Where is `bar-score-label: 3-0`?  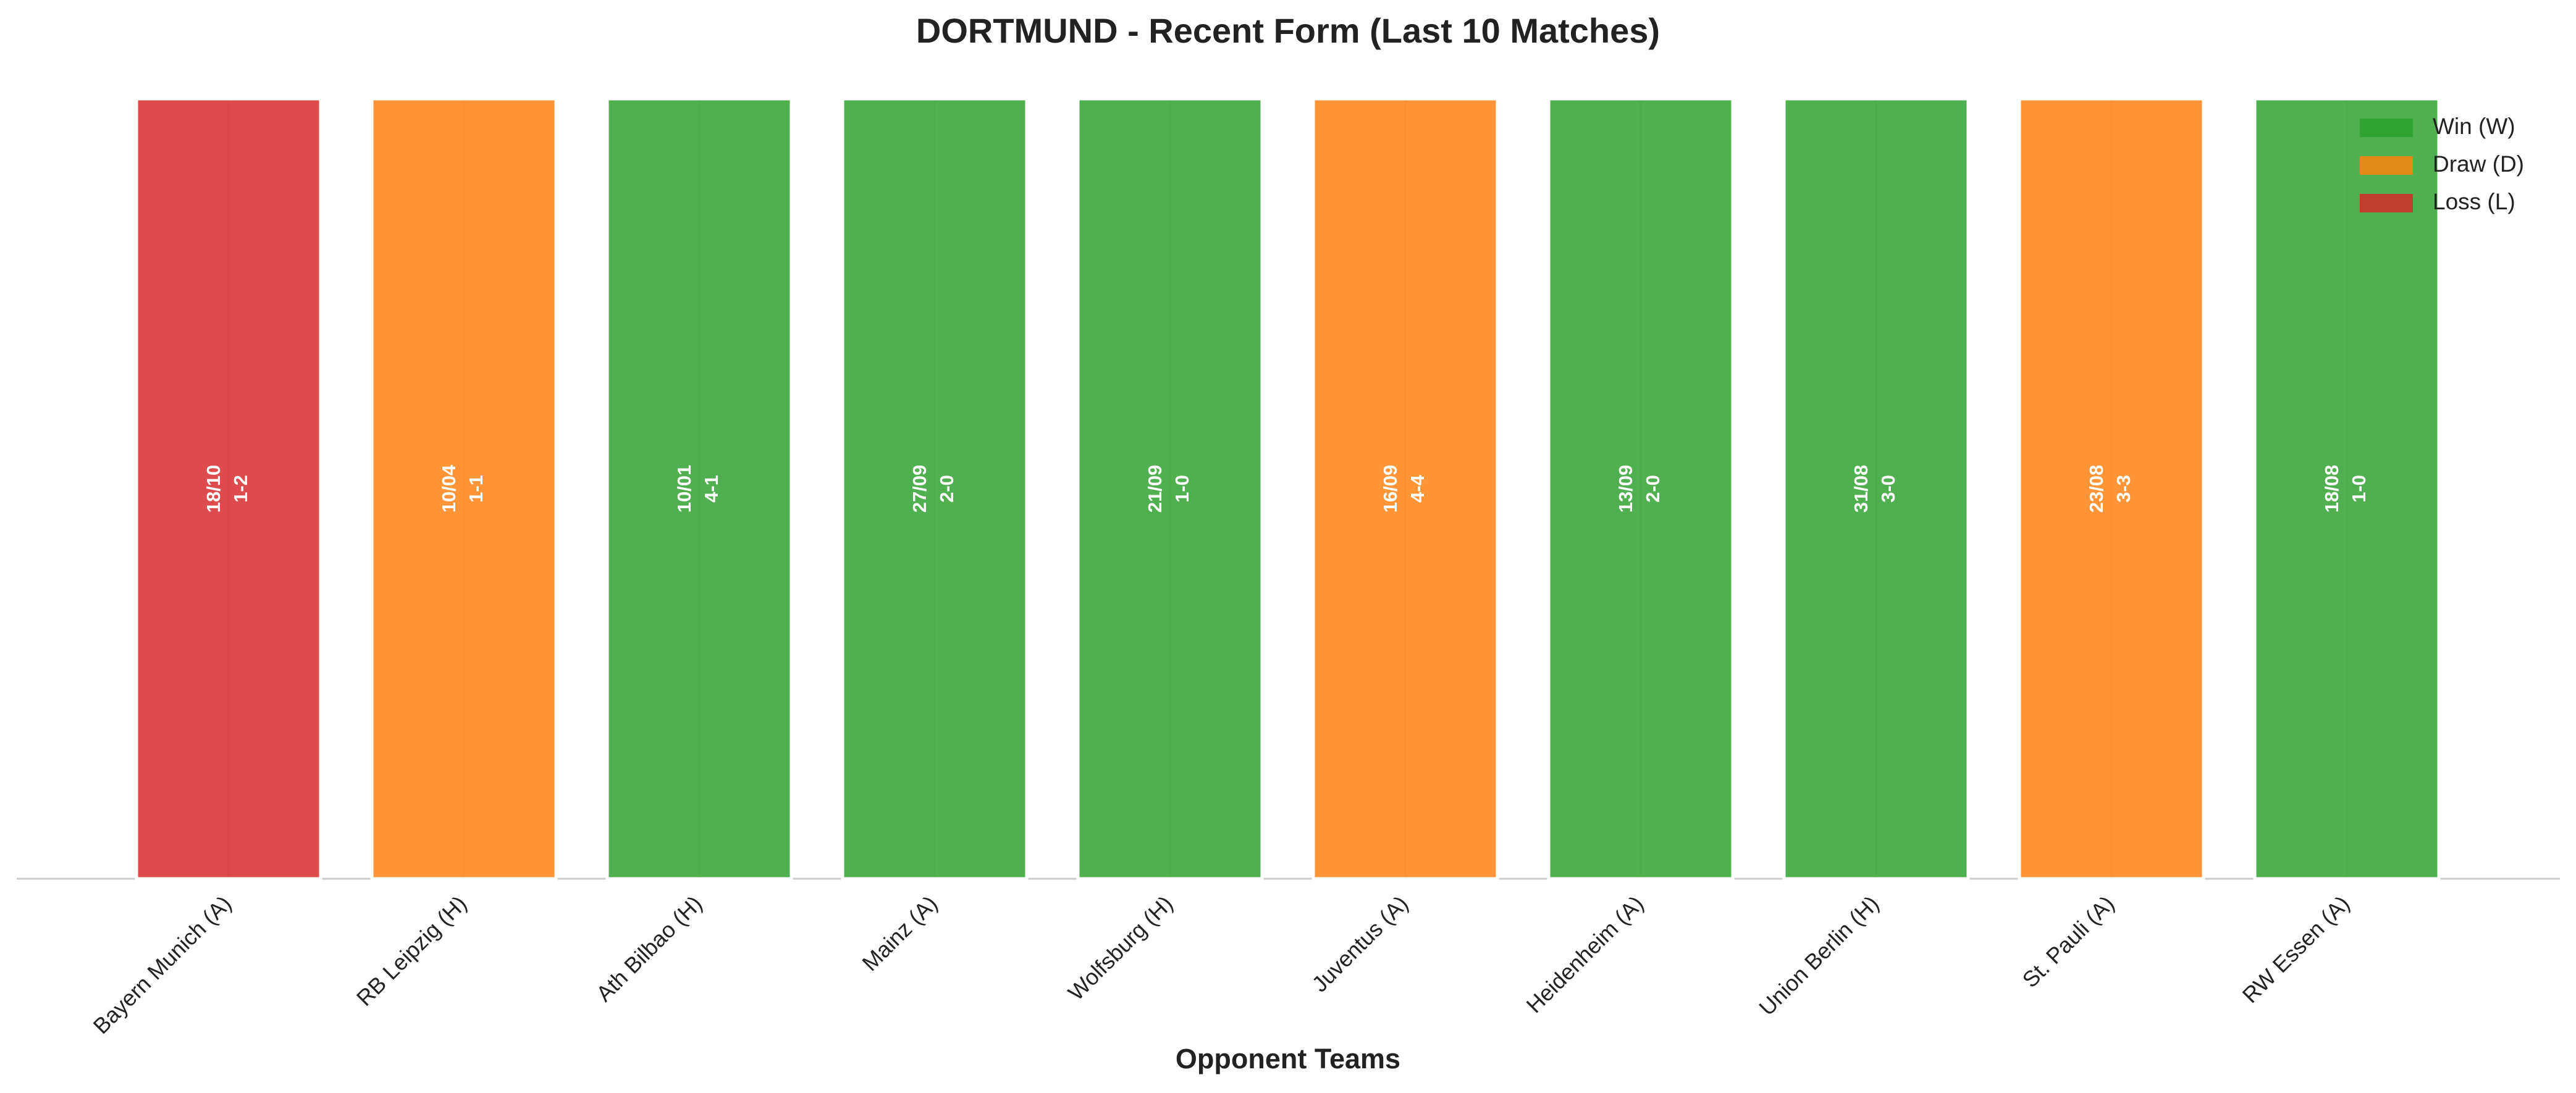 bar-score-label: 3-0 is located at coordinates (1888, 489).